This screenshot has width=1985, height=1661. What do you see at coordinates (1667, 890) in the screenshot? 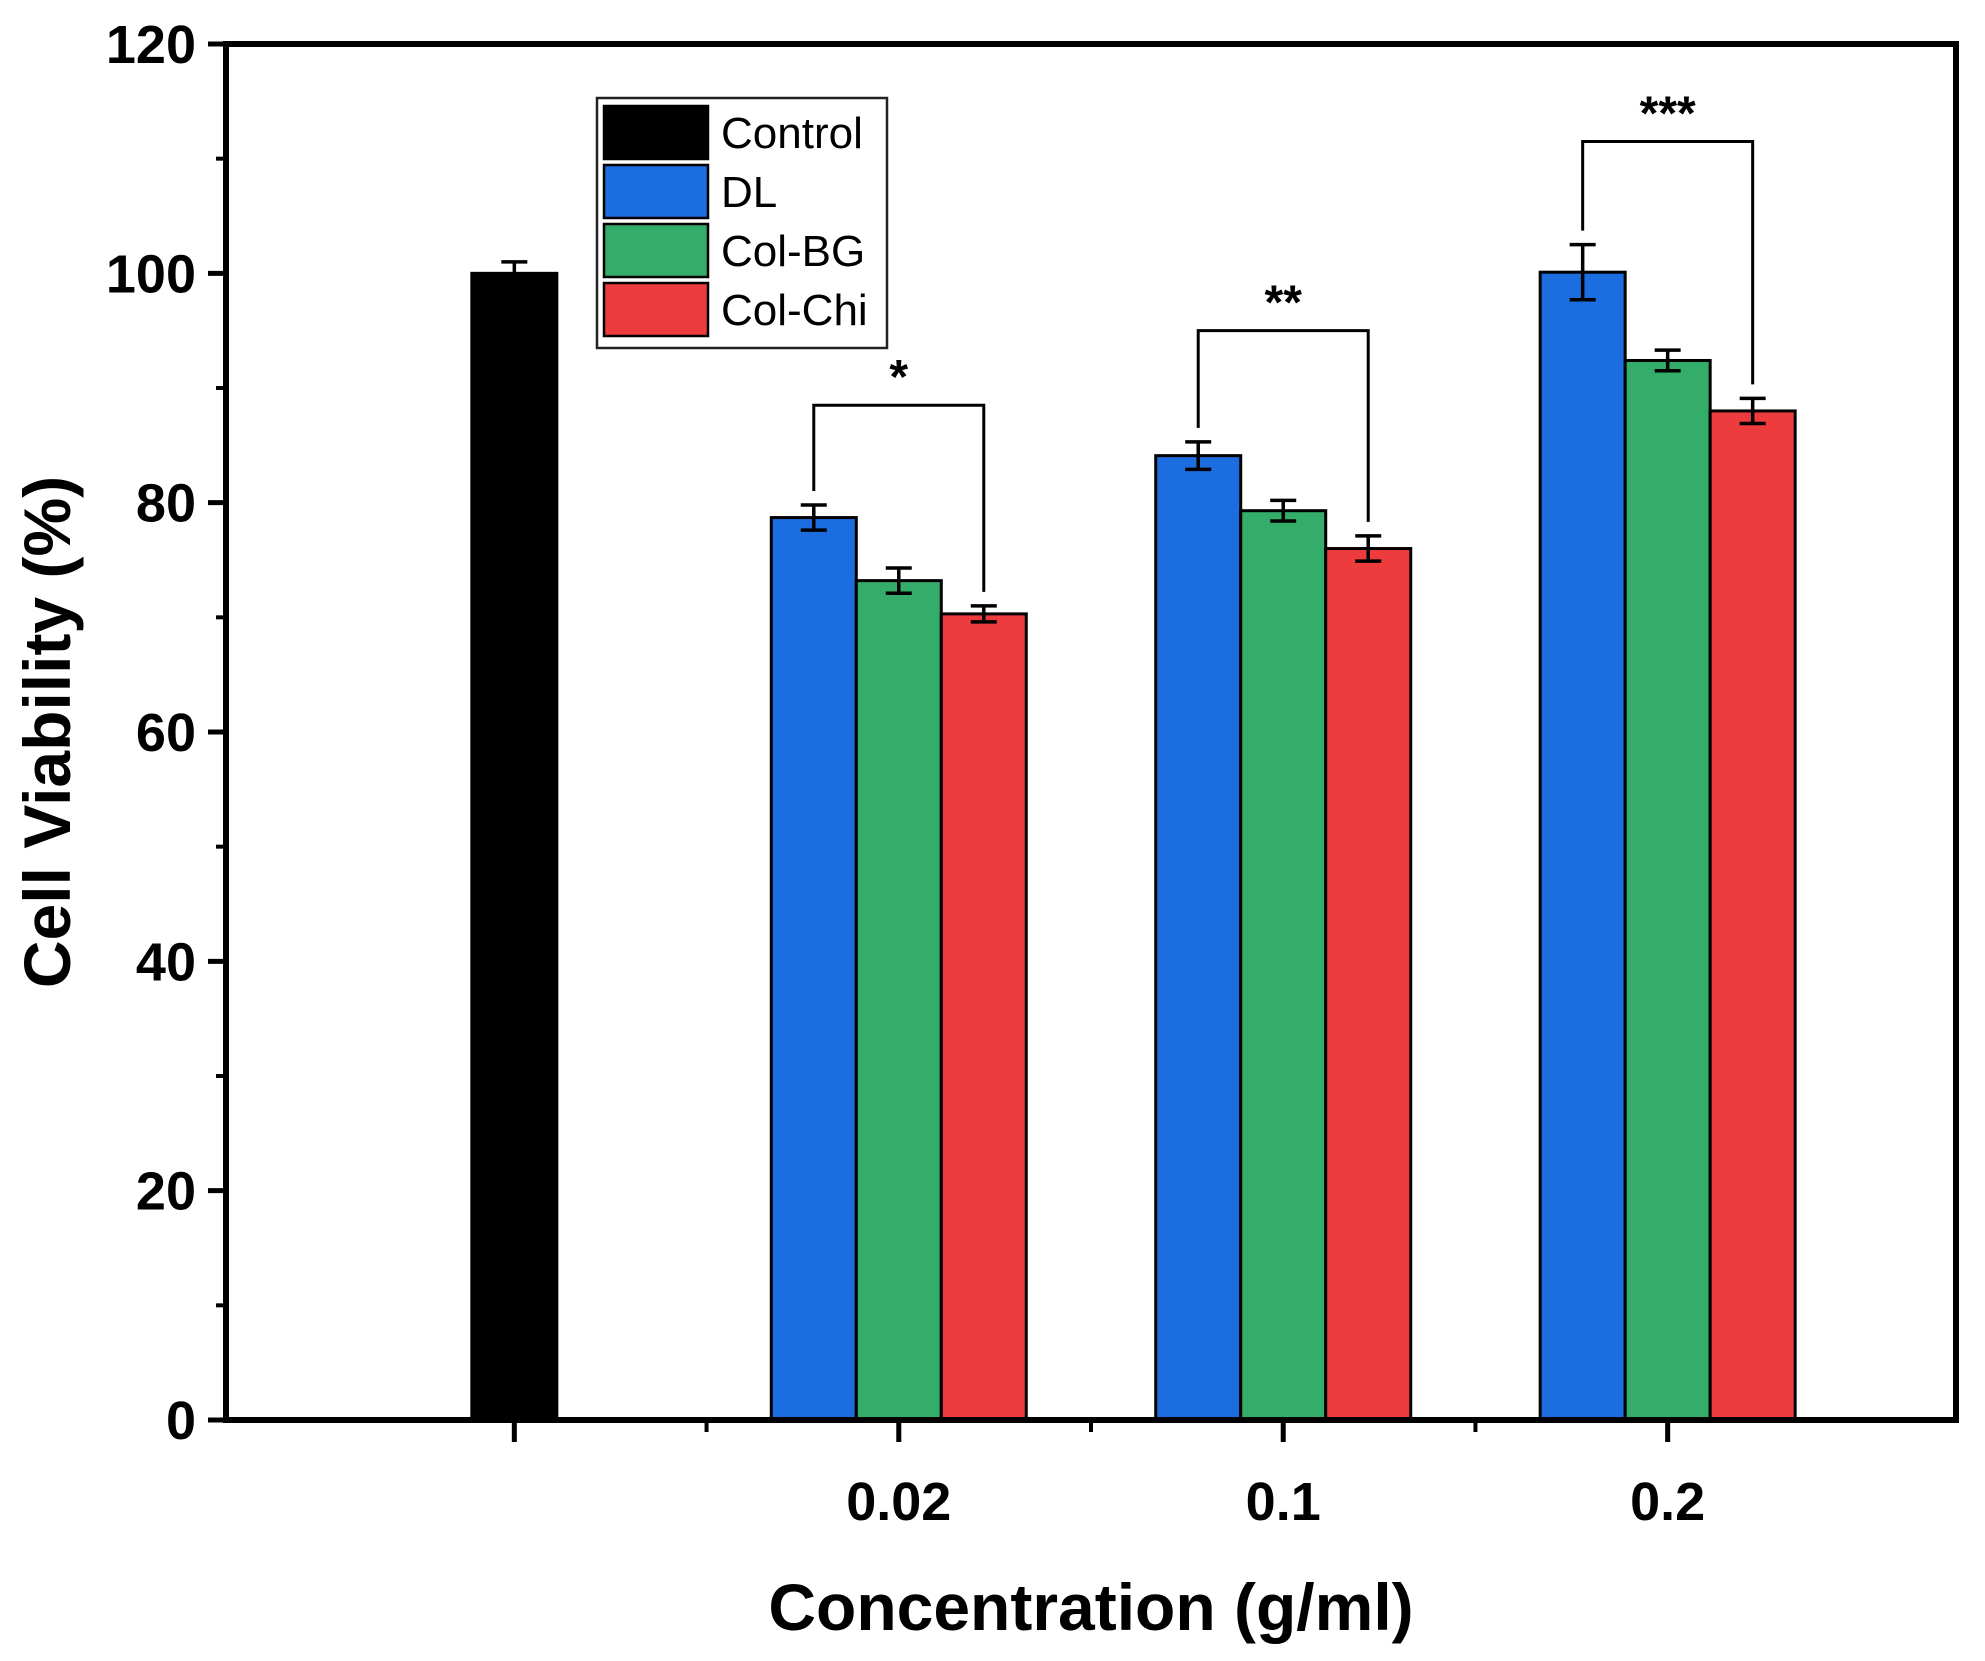
I see `bar-col-bg-0.2` at bounding box center [1667, 890].